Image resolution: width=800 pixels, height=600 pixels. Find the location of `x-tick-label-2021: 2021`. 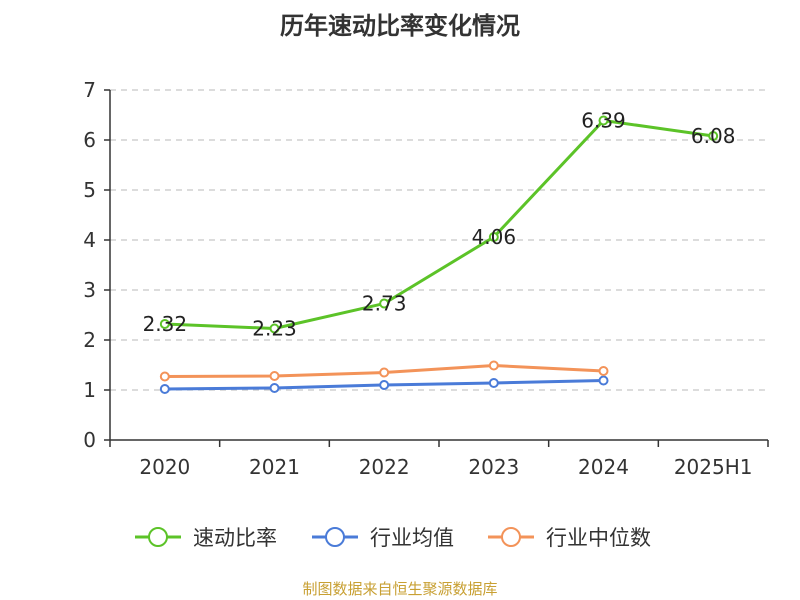

x-tick-label-2021: 2021 is located at coordinates (274, 467).